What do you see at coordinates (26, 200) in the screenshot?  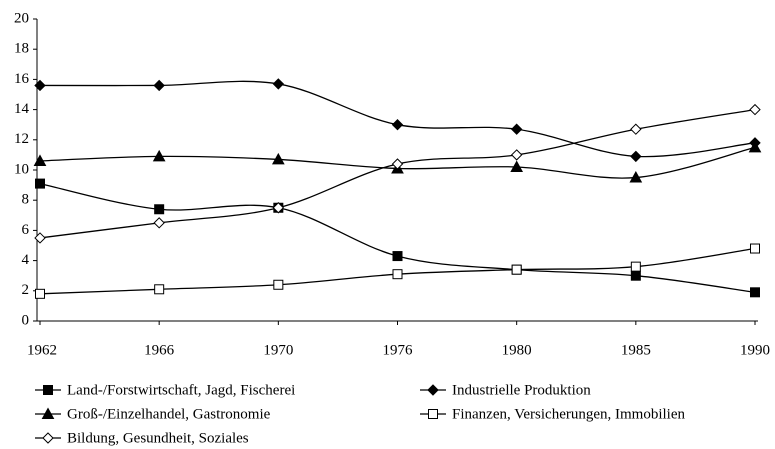 I see `y-tick-label: 8` at bounding box center [26, 200].